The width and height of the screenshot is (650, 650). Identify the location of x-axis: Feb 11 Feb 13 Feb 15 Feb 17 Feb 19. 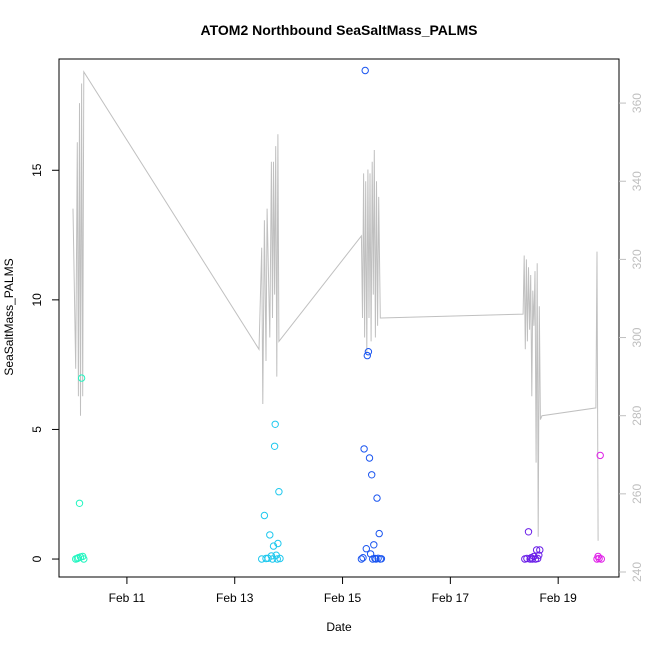
(343, 591).